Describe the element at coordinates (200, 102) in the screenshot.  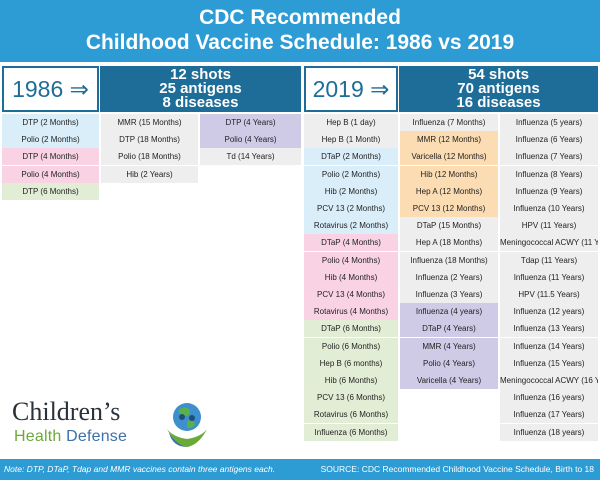
I see `diseases-1986: 8 diseases` at that location.